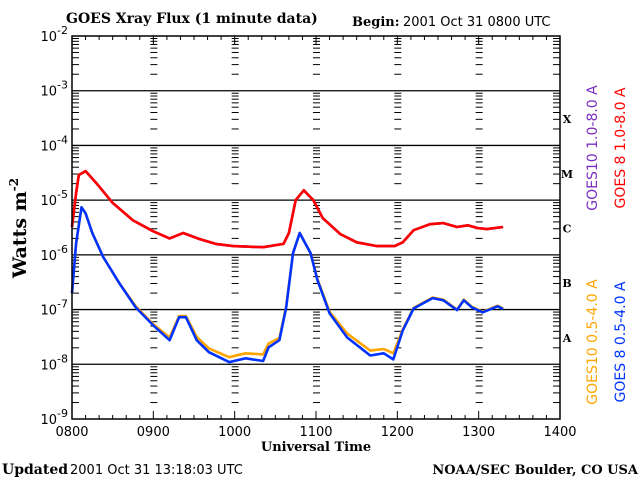  Describe the element at coordinates (593, 148) in the screenshot. I see `legend-entry: GOES10 1.0-8.0 A` at that location.